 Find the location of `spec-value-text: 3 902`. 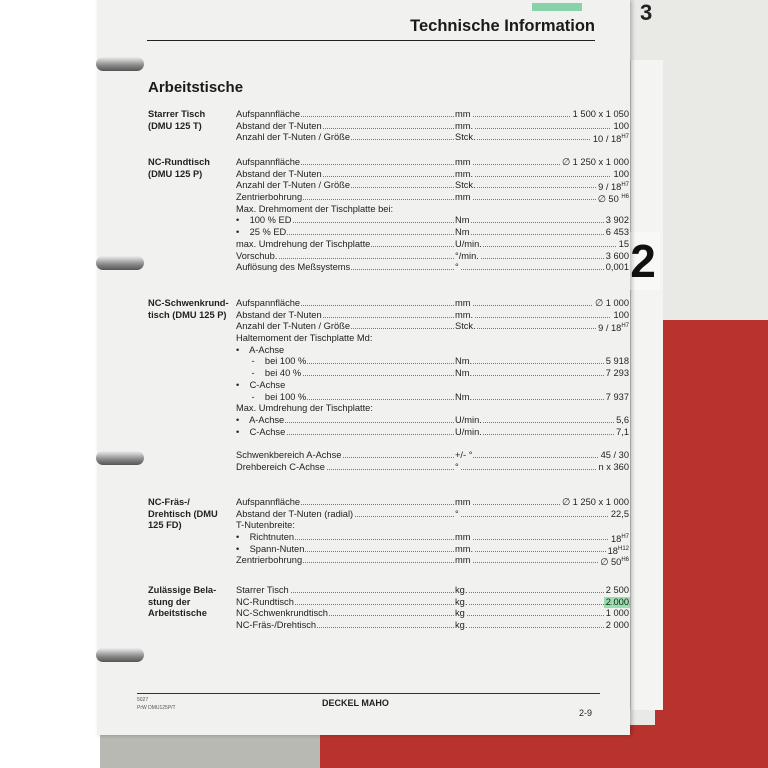

spec-value-text: 3 902 is located at coordinates (617, 220).